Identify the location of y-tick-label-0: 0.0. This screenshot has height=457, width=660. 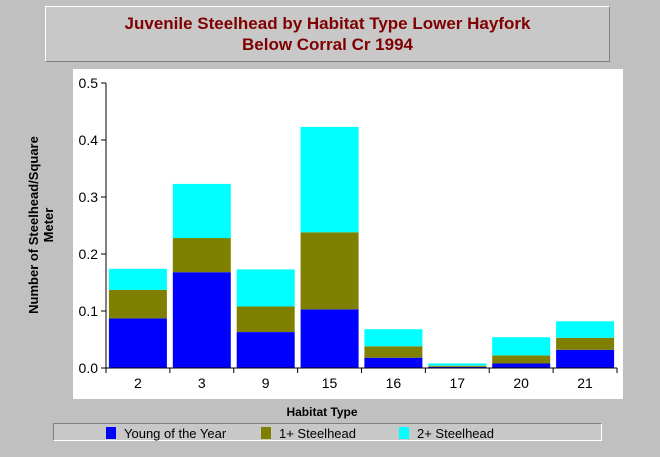
(89, 368).